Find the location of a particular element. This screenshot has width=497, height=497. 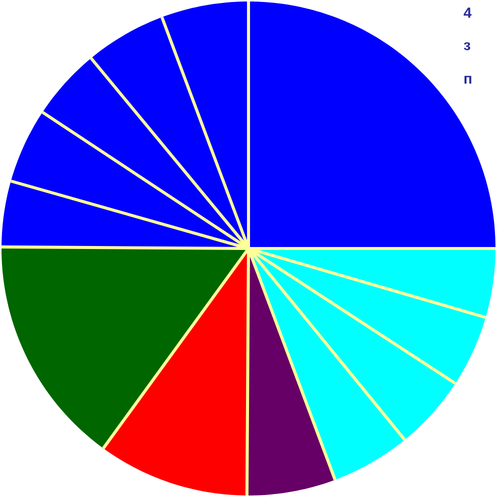

text: з is located at coordinates (467, 46).